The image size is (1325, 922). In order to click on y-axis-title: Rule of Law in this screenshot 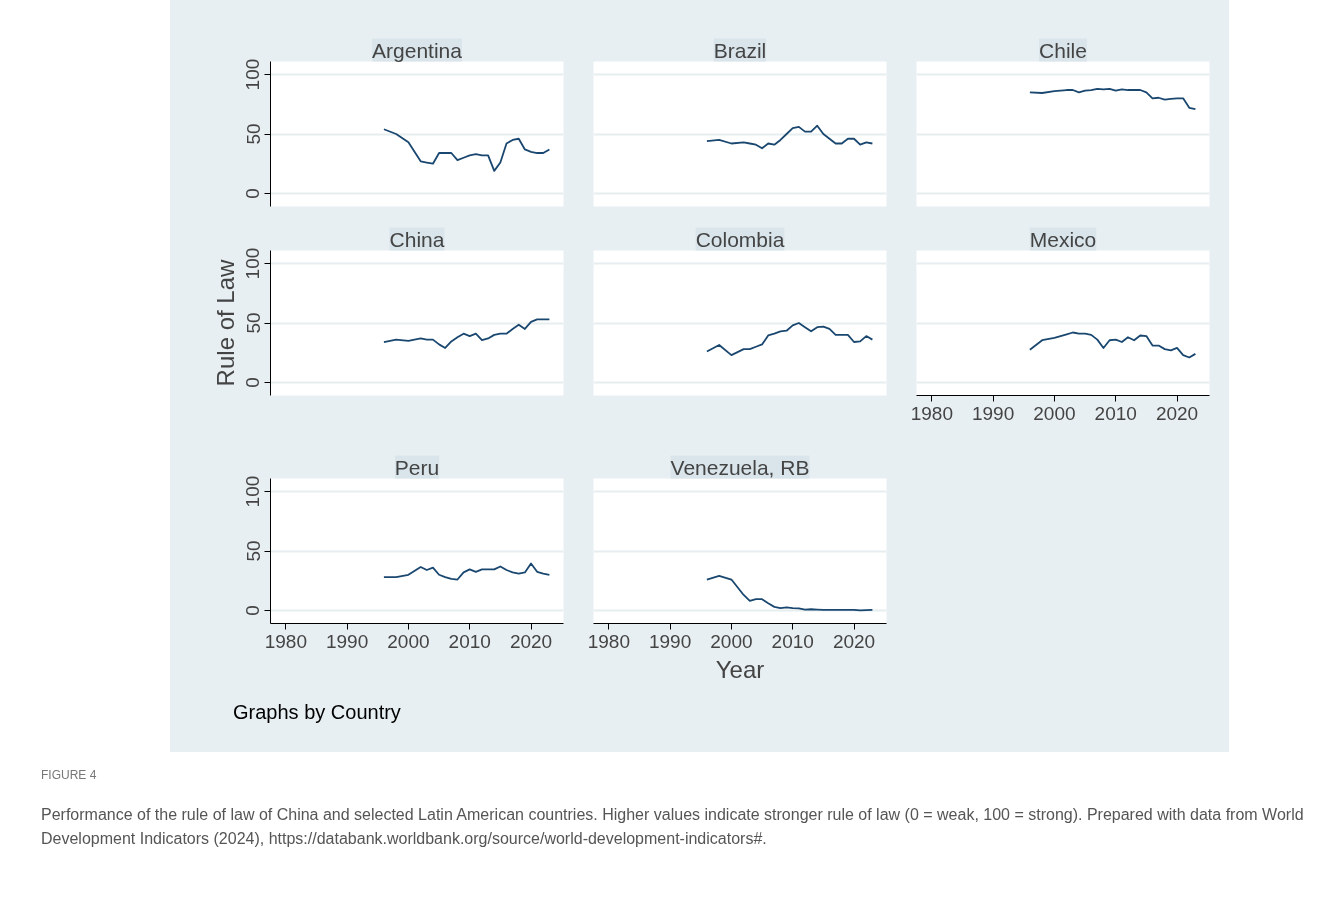, I will do `click(225, 322)`.